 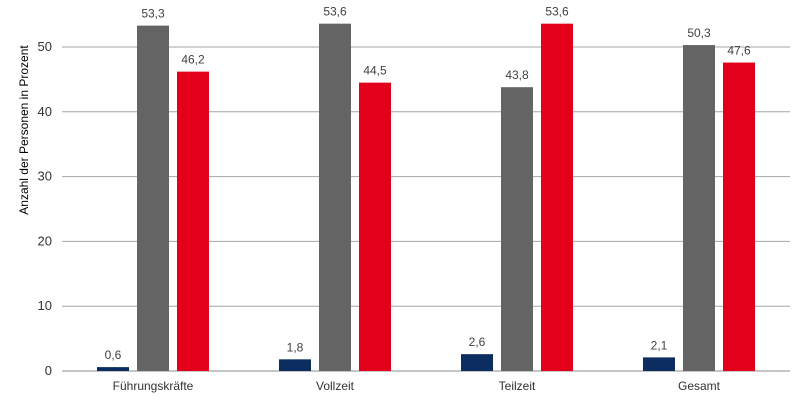 I want to click on category-label: Führungskräfte, so click(x=153, y=386).